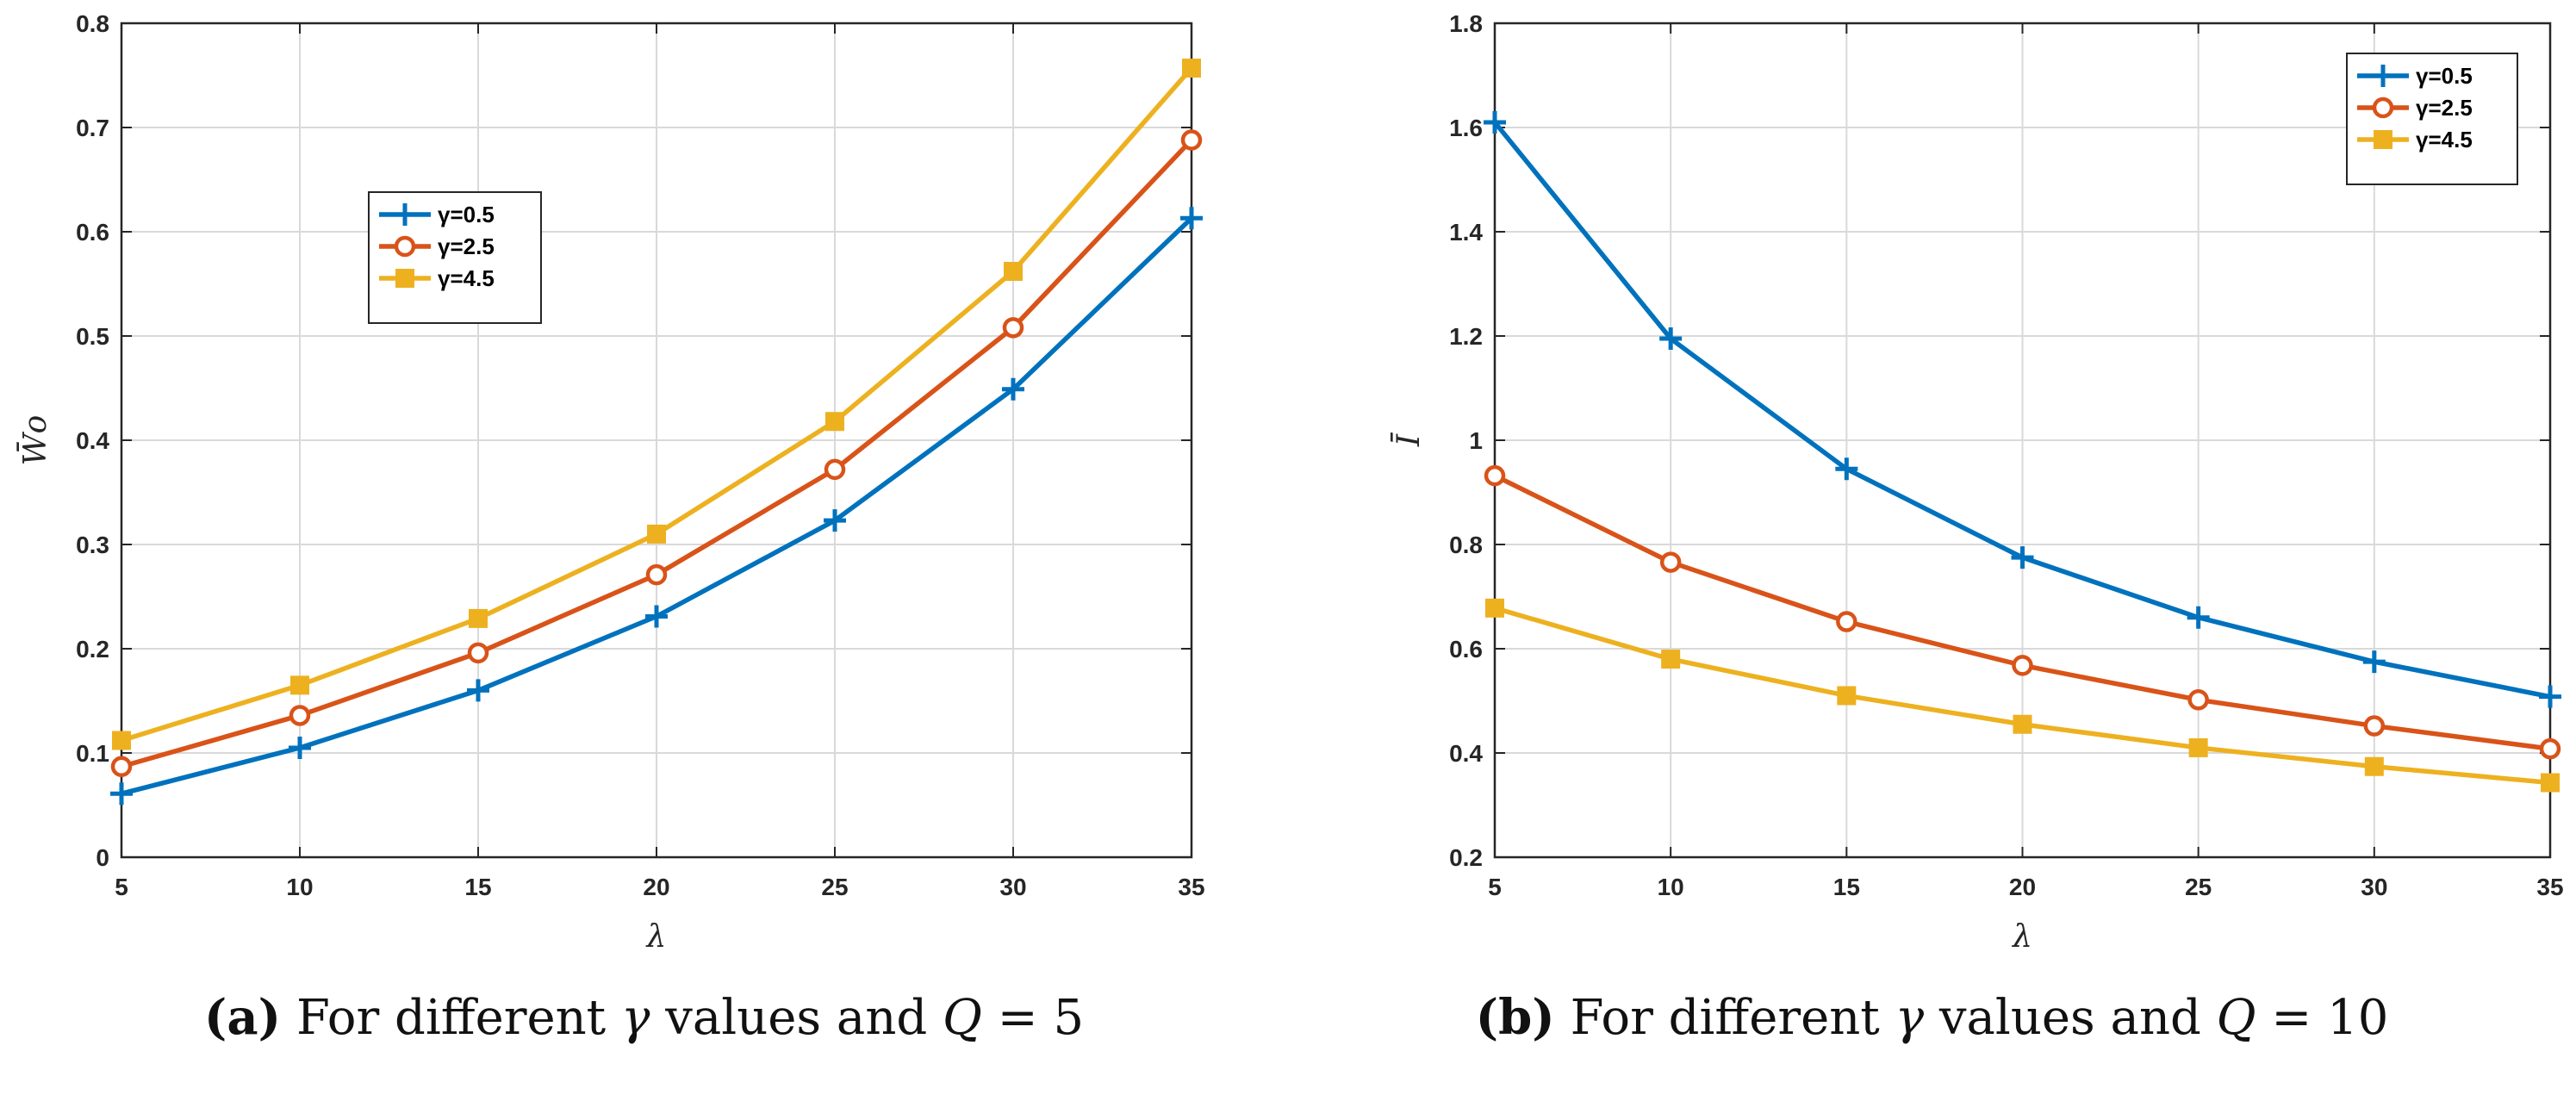  Describe the element at coordinates (2071, 1018) in the screenshot. I see `caption-b-text-mid: values and` at that location.